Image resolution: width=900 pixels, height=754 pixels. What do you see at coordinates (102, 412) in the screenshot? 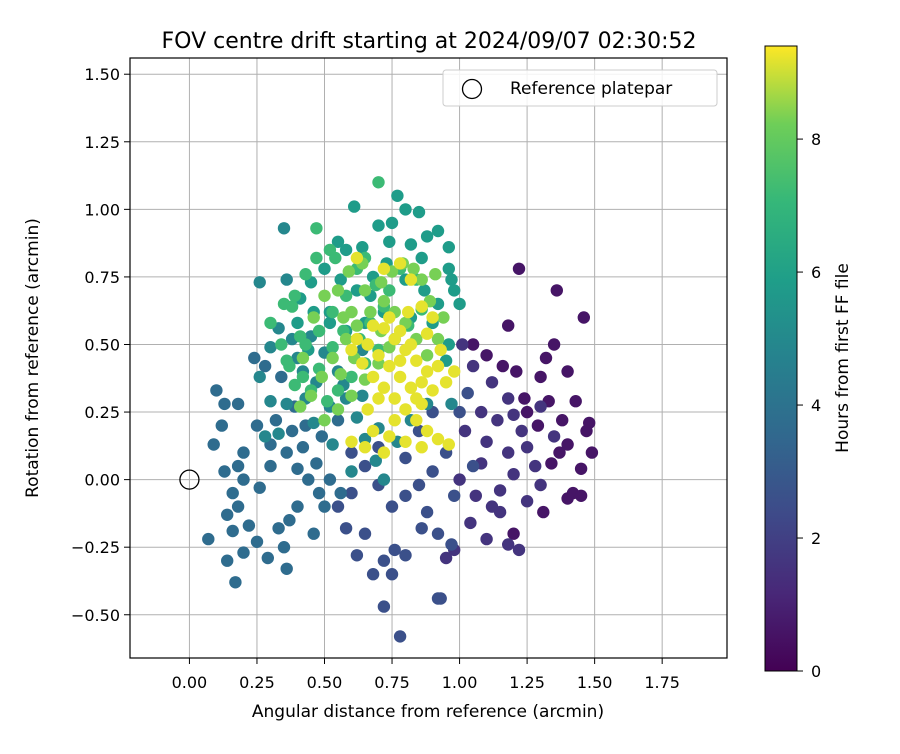
I see `y-tick-label: 0.25` at bounding box center [102, 412].